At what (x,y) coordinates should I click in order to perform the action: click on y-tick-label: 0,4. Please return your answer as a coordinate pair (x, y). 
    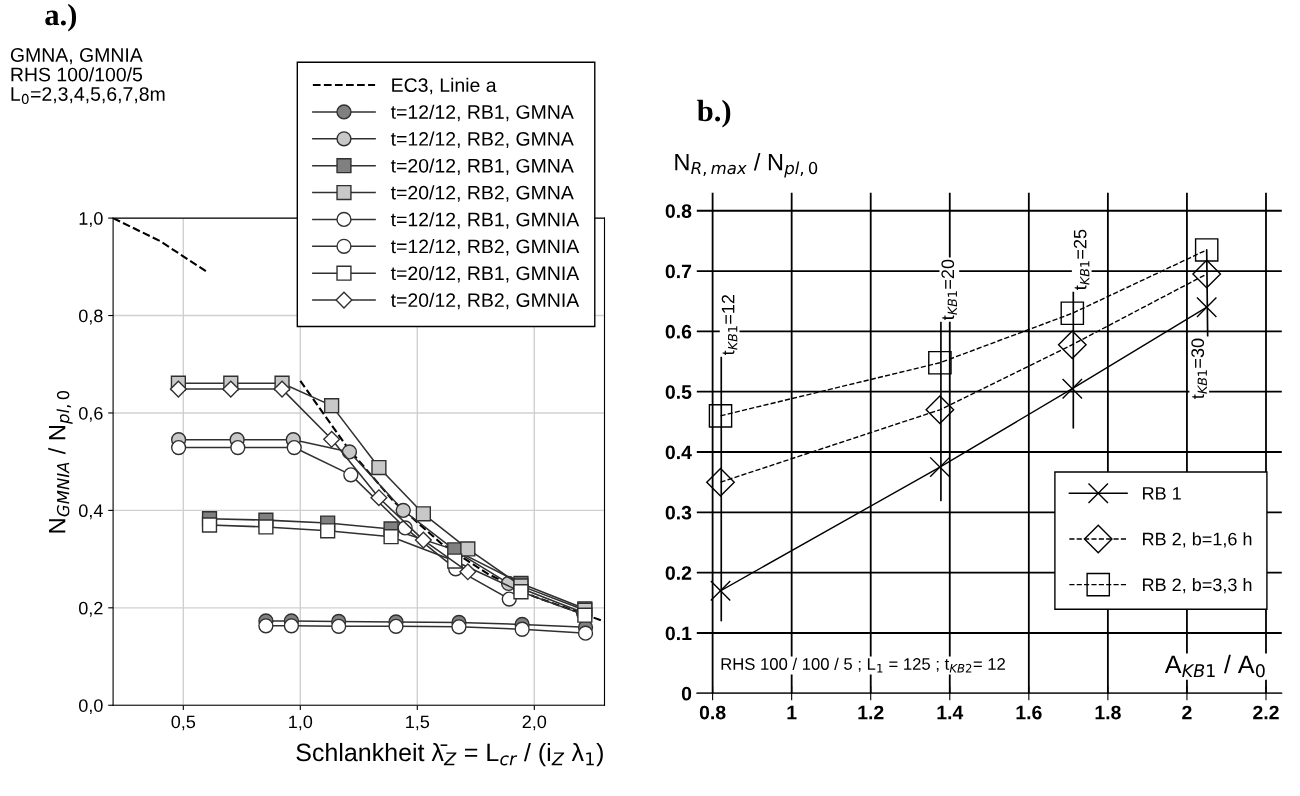
    Looking at the image, I should click on (90, 512).